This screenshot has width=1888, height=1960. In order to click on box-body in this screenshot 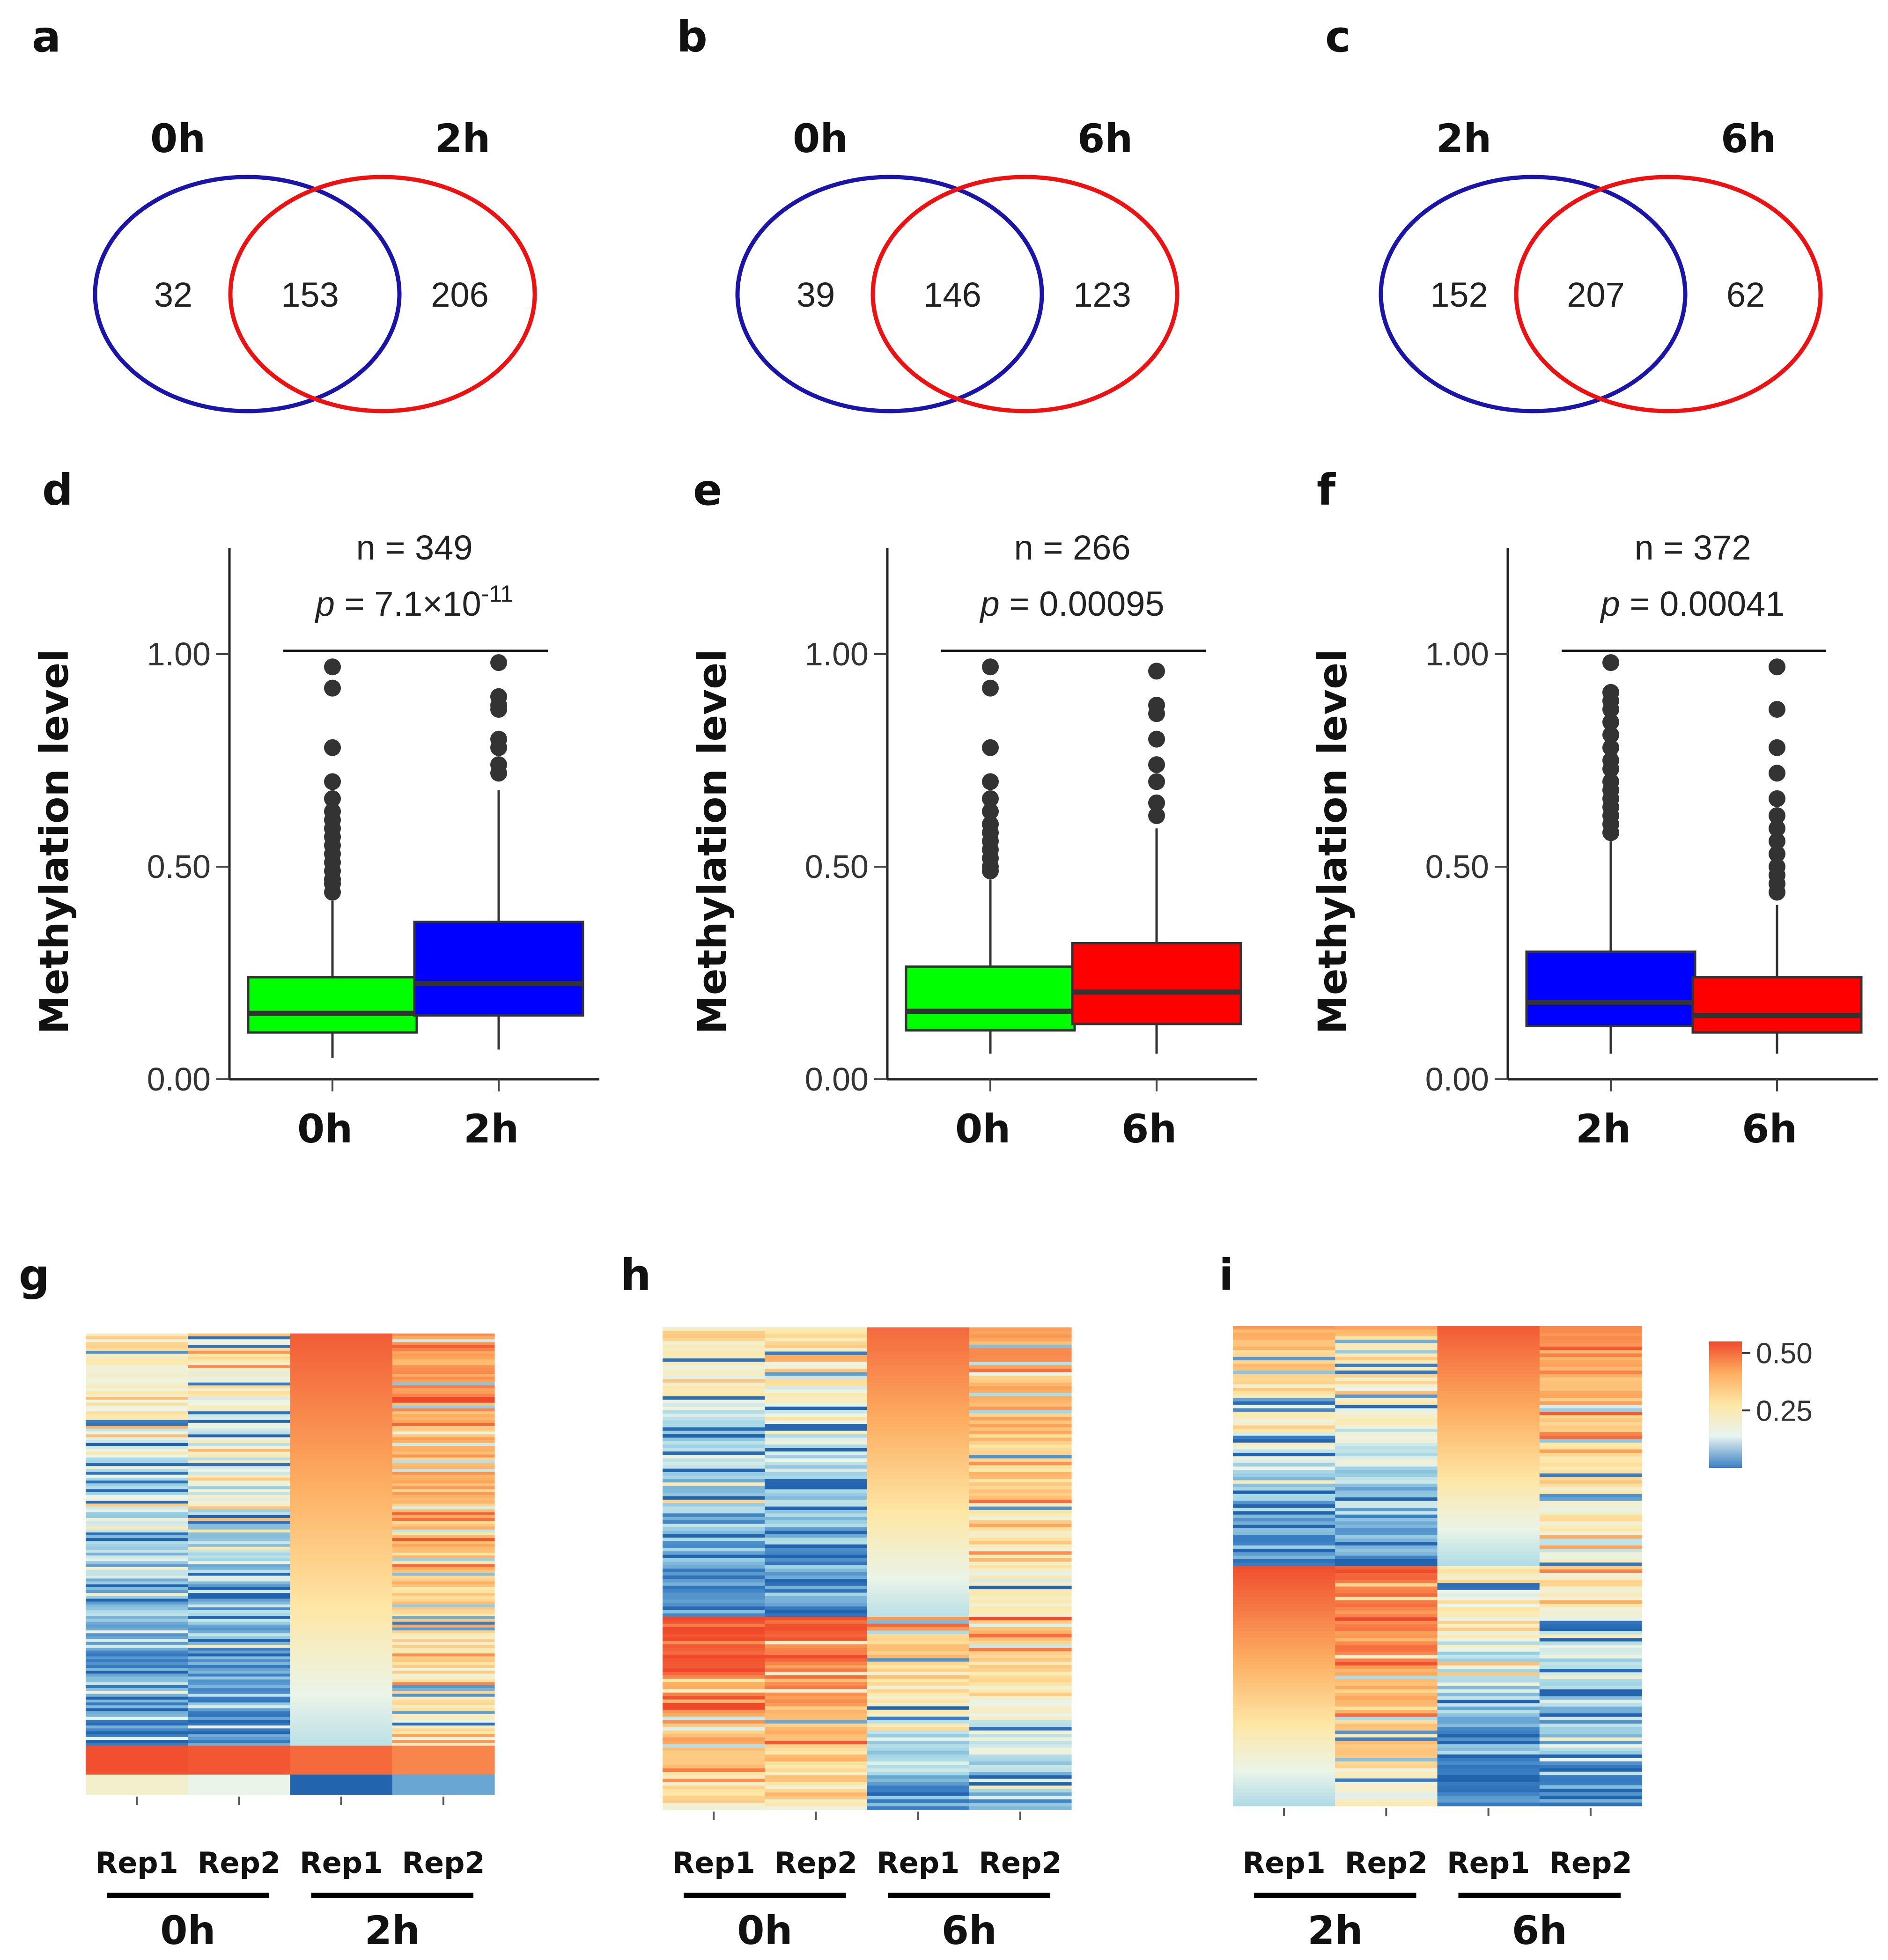, I will do `click(499, 969)`.